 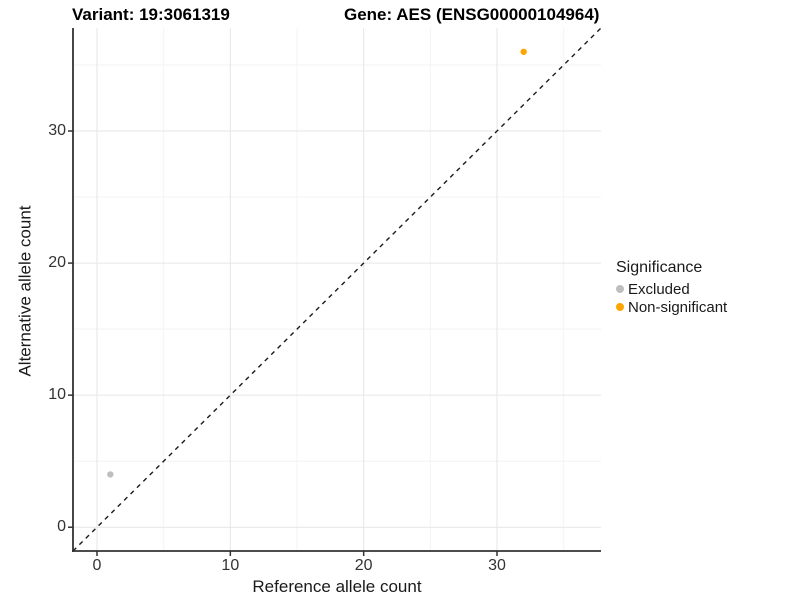 What do you see at coordinates (659, 267) in the screenshot?
I see `legend-title: Significance` at bounding box center [659, 267].